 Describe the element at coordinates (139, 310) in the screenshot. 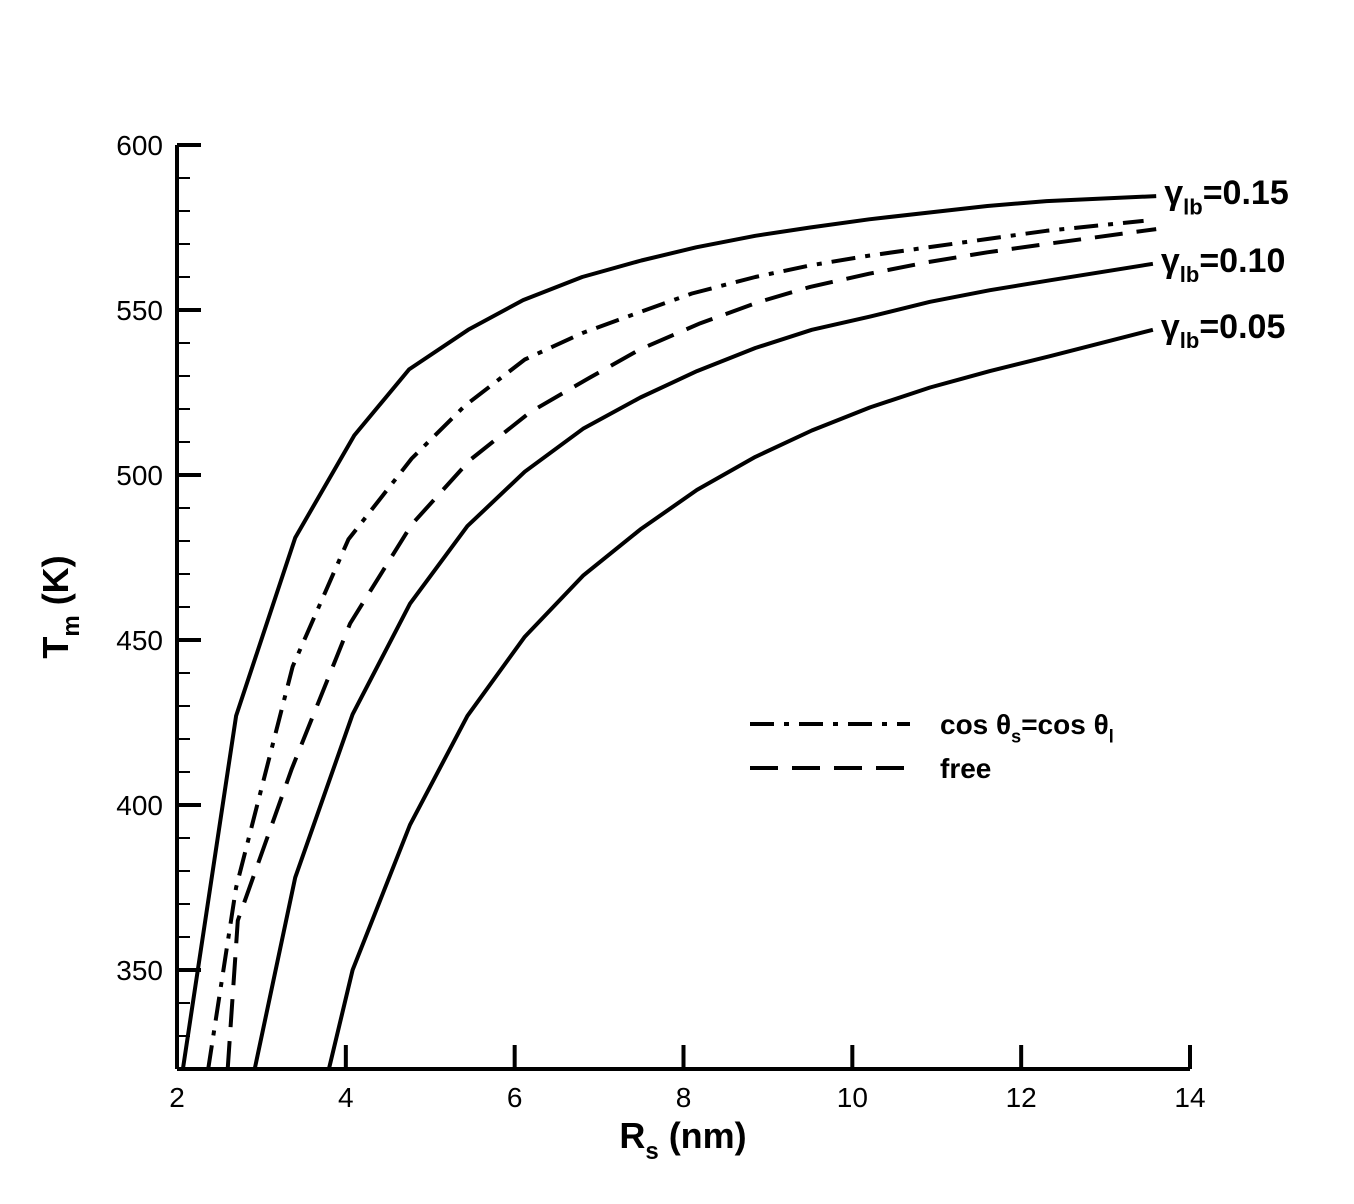

I see `y-tick-label: 550` at that location.